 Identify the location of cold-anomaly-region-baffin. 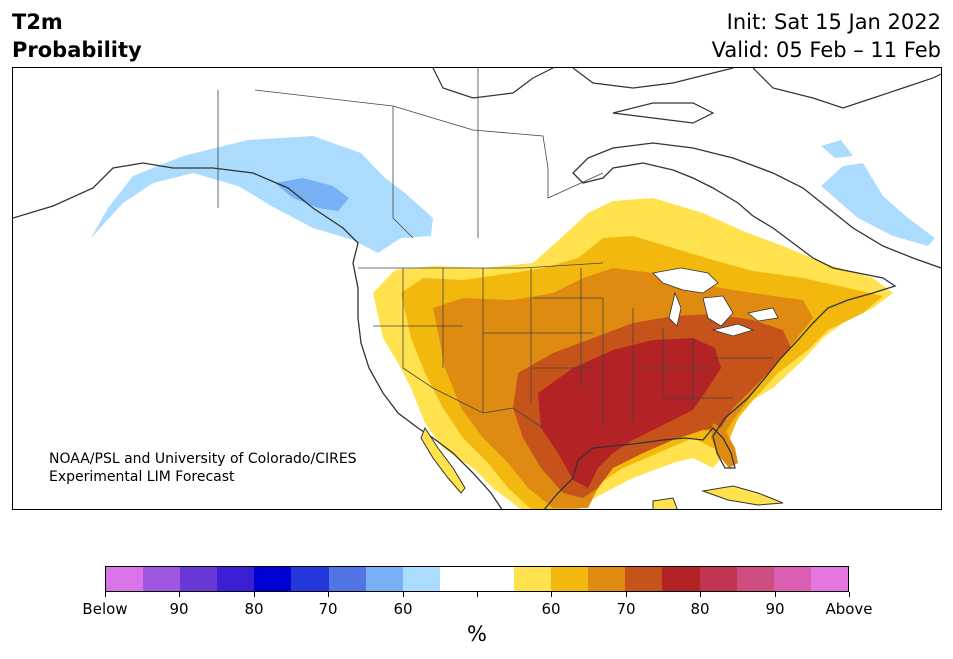
(837, 149).